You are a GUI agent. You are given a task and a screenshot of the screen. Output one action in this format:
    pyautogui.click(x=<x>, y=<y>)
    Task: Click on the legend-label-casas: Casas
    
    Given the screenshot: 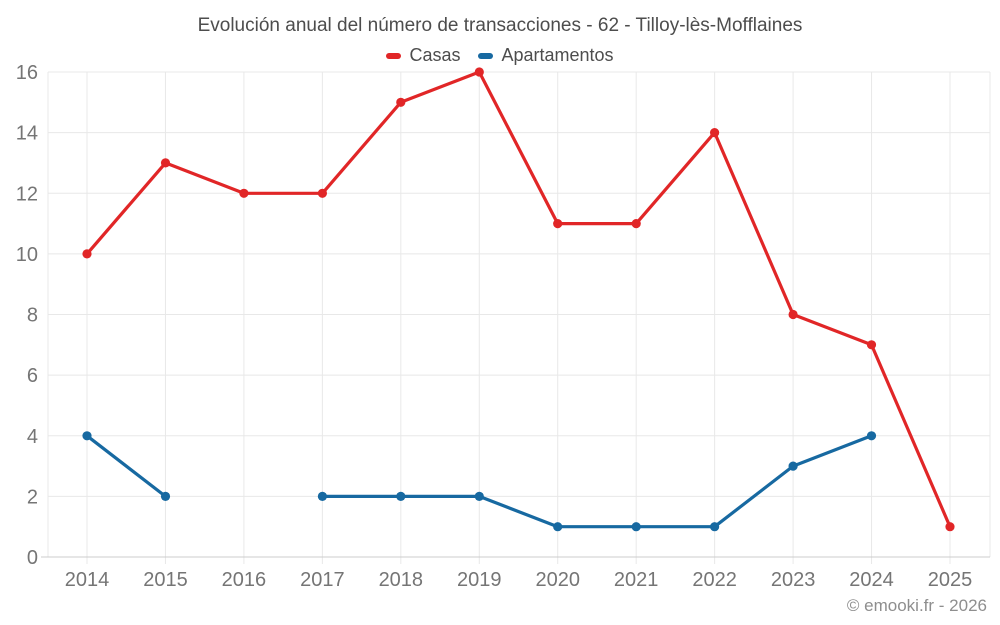 What is the action you would take?
    pyautogui.click(x=435, y=55)
    